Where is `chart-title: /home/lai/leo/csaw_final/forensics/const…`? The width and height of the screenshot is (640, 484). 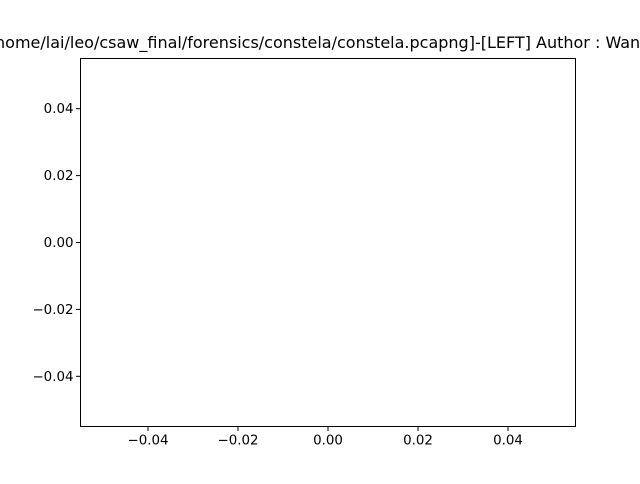
chart-title: /home/lai/leo/csaw_final/forensics/const… is located at coordinates (320, 42).